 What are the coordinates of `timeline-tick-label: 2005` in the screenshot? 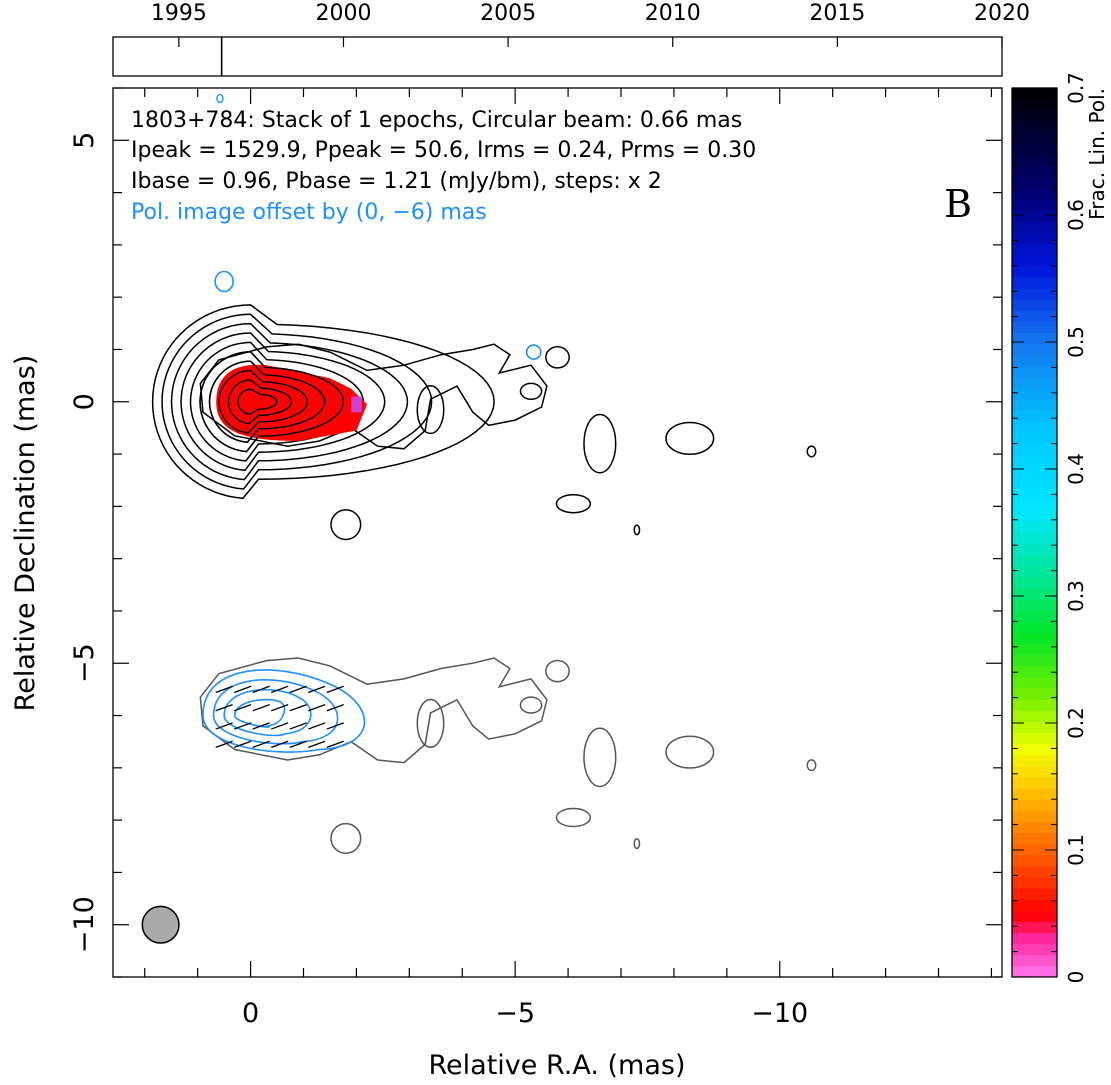 It's located at (508, 13).